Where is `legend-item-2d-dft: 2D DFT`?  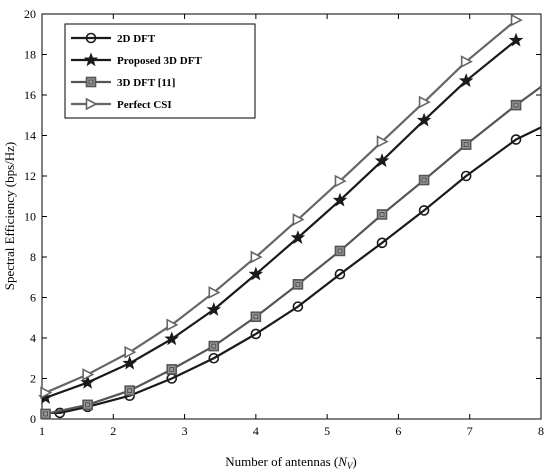
legend-item-2d-dft: 2D DFT is located at coordinates (113, 38).